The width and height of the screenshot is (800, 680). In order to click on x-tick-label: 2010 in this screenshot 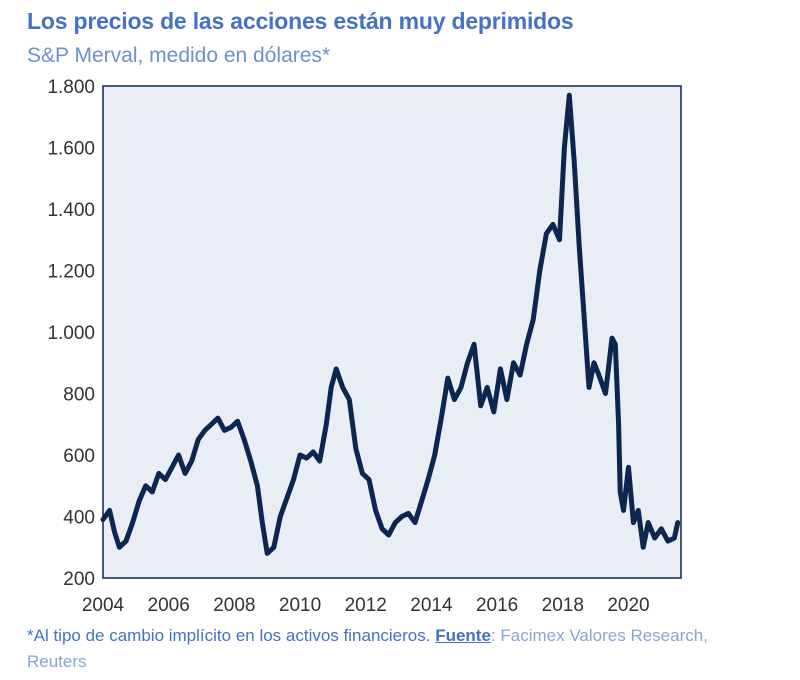, I will do `click(300, 605)`.